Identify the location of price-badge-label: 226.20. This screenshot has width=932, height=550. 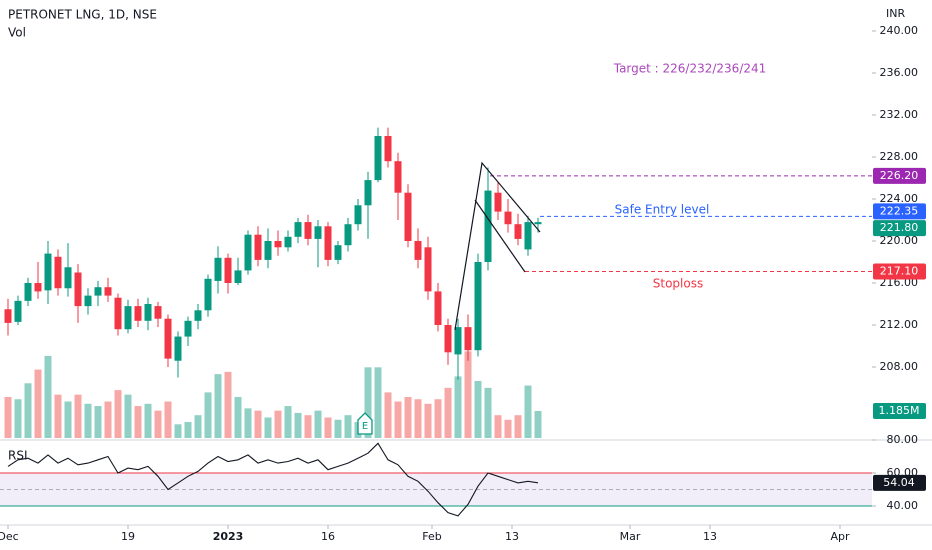
(899, 175).